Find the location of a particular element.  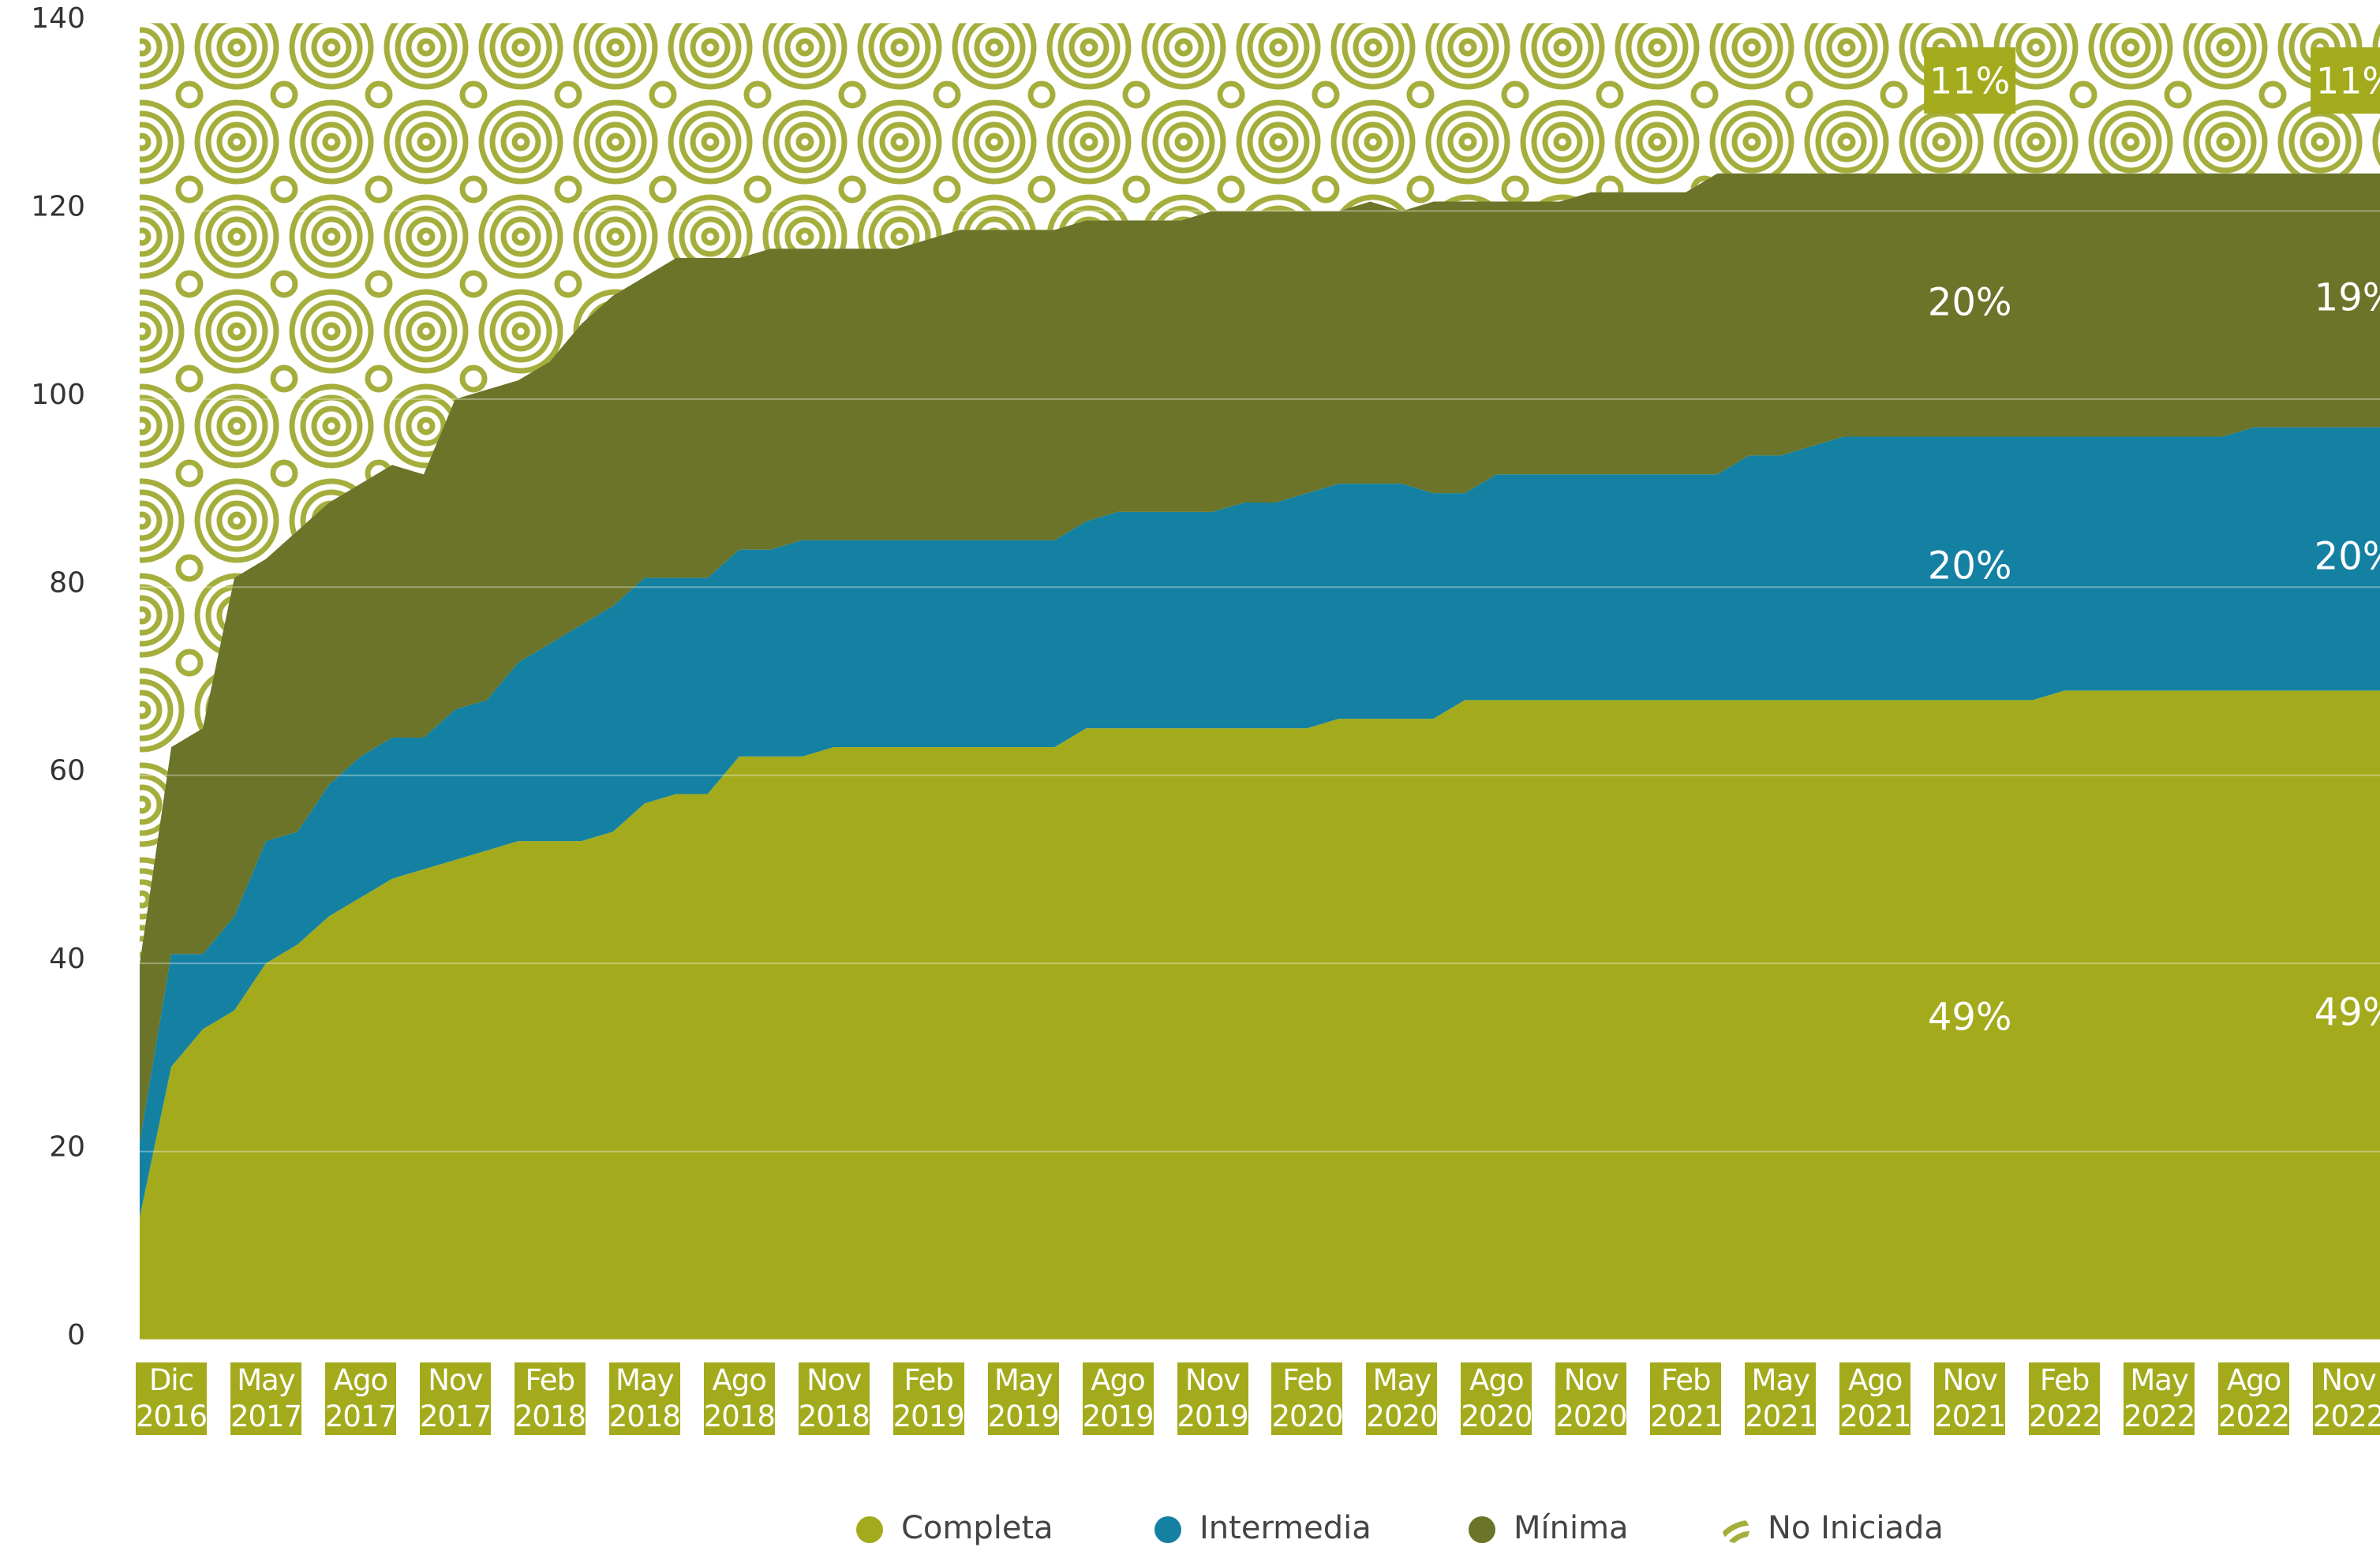

x-tick-label: Ago 2022 is located at coordinates (2254, 1398).